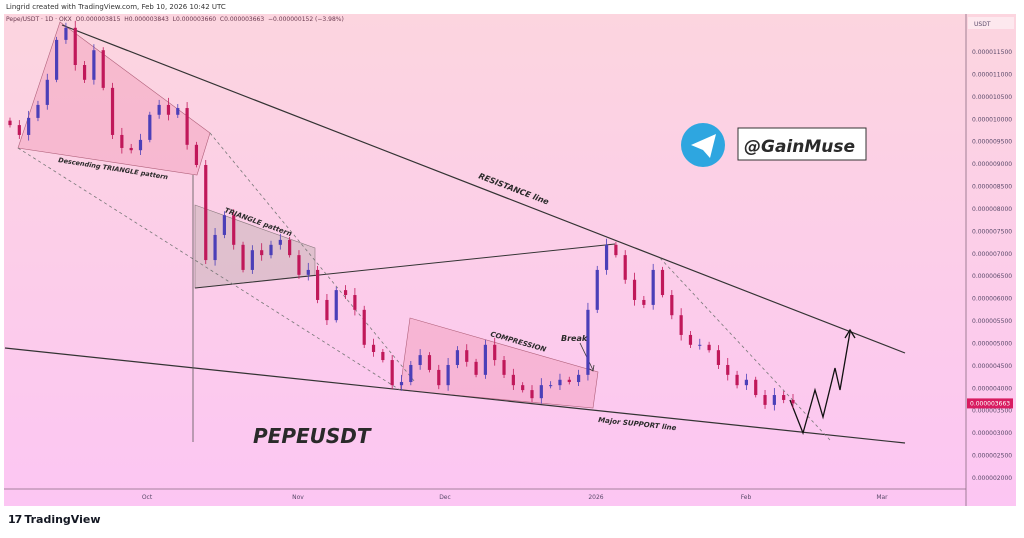 This screenshot has width=1024, height=538. Describe the element at coordinates (703, 145) in the screenshot. I see `telegram-icon` at that location.